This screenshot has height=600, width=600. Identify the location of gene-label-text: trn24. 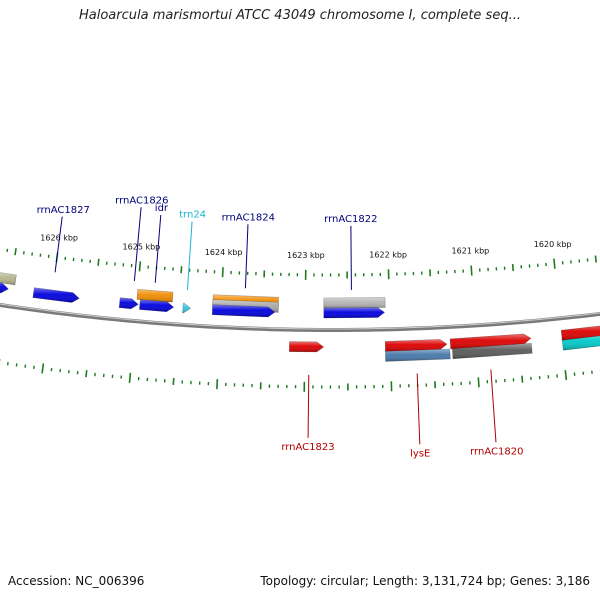
(192, 214).